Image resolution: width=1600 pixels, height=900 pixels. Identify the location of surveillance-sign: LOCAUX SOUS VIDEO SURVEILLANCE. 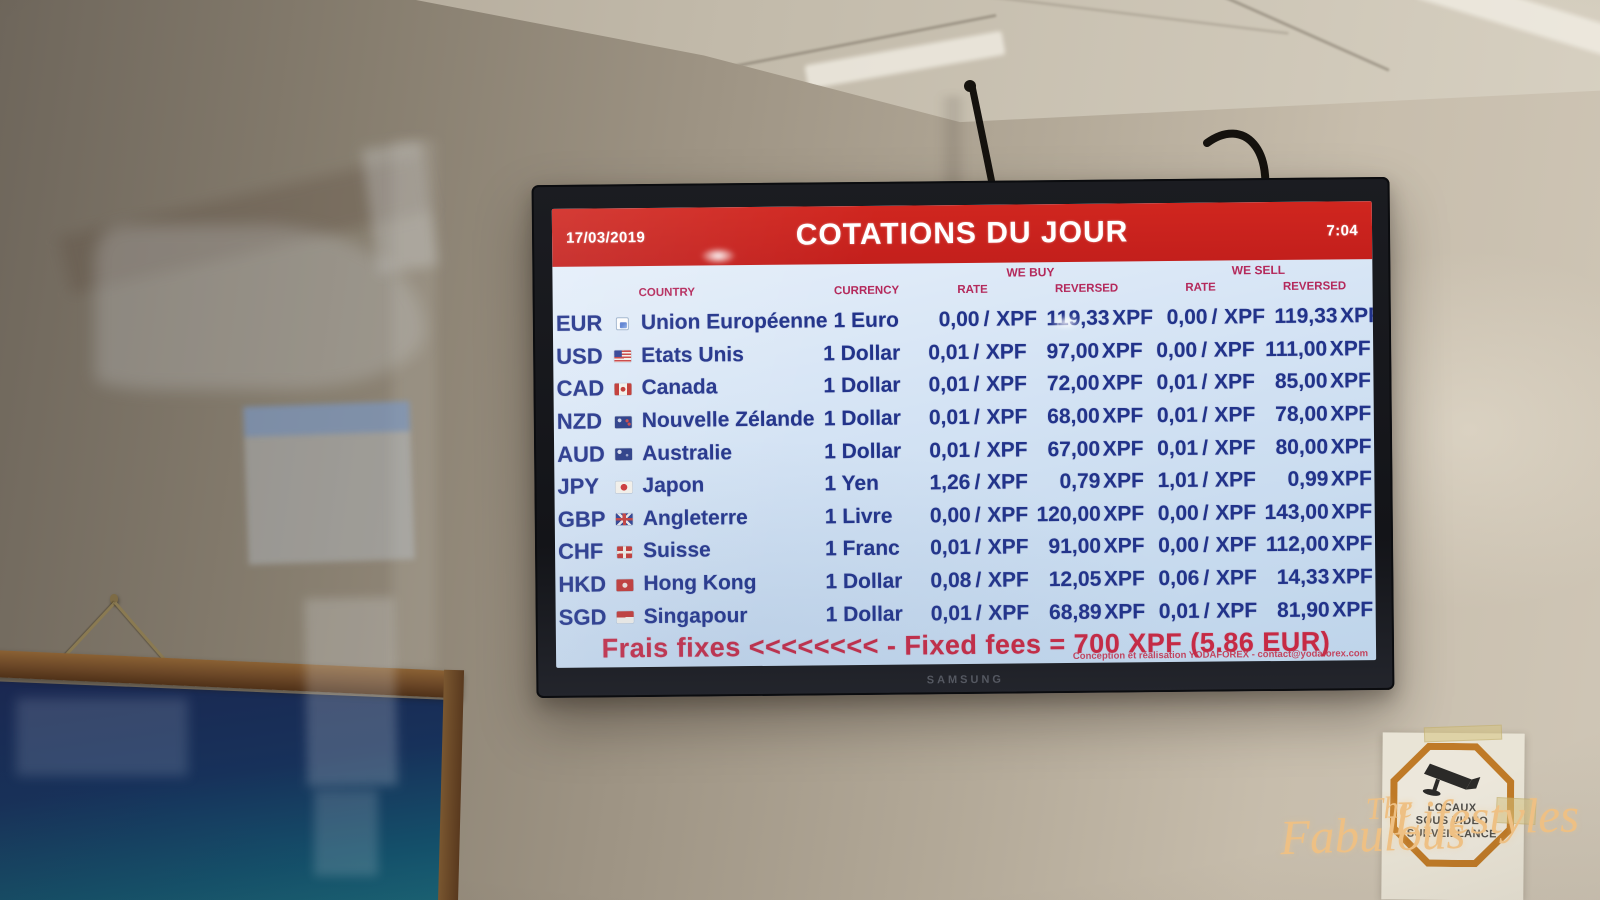
(1453, 816).